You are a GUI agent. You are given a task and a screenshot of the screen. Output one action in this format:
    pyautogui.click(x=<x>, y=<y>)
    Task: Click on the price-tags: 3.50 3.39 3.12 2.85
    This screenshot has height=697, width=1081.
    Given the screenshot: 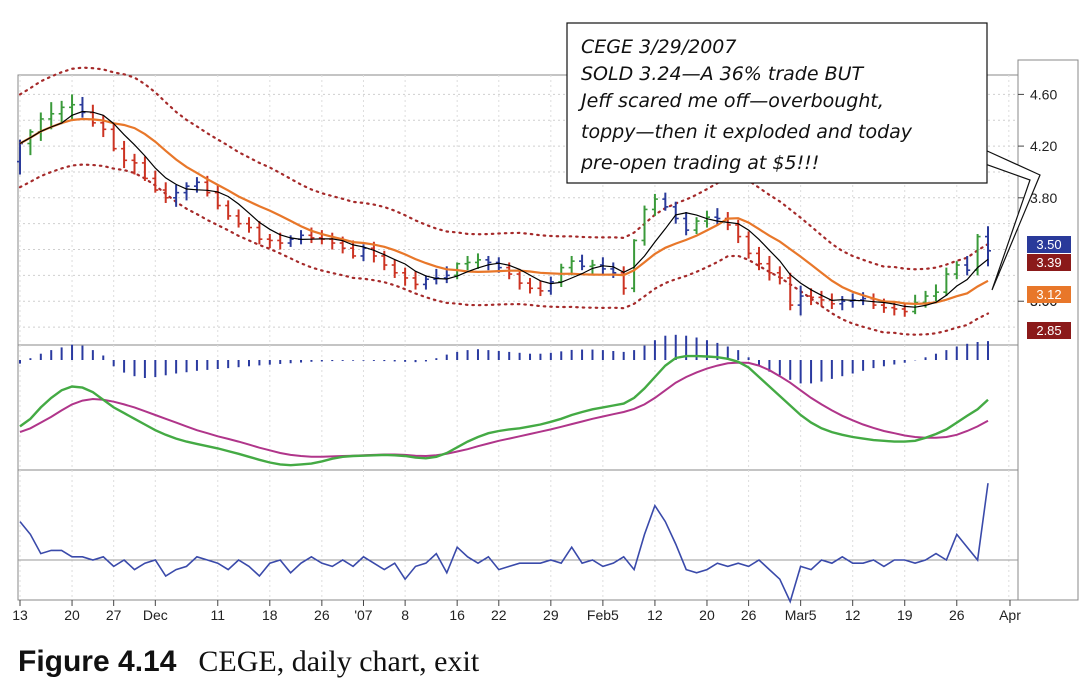 What is the action you would take?
    pyautogui.click(x=1049, y=287)
    